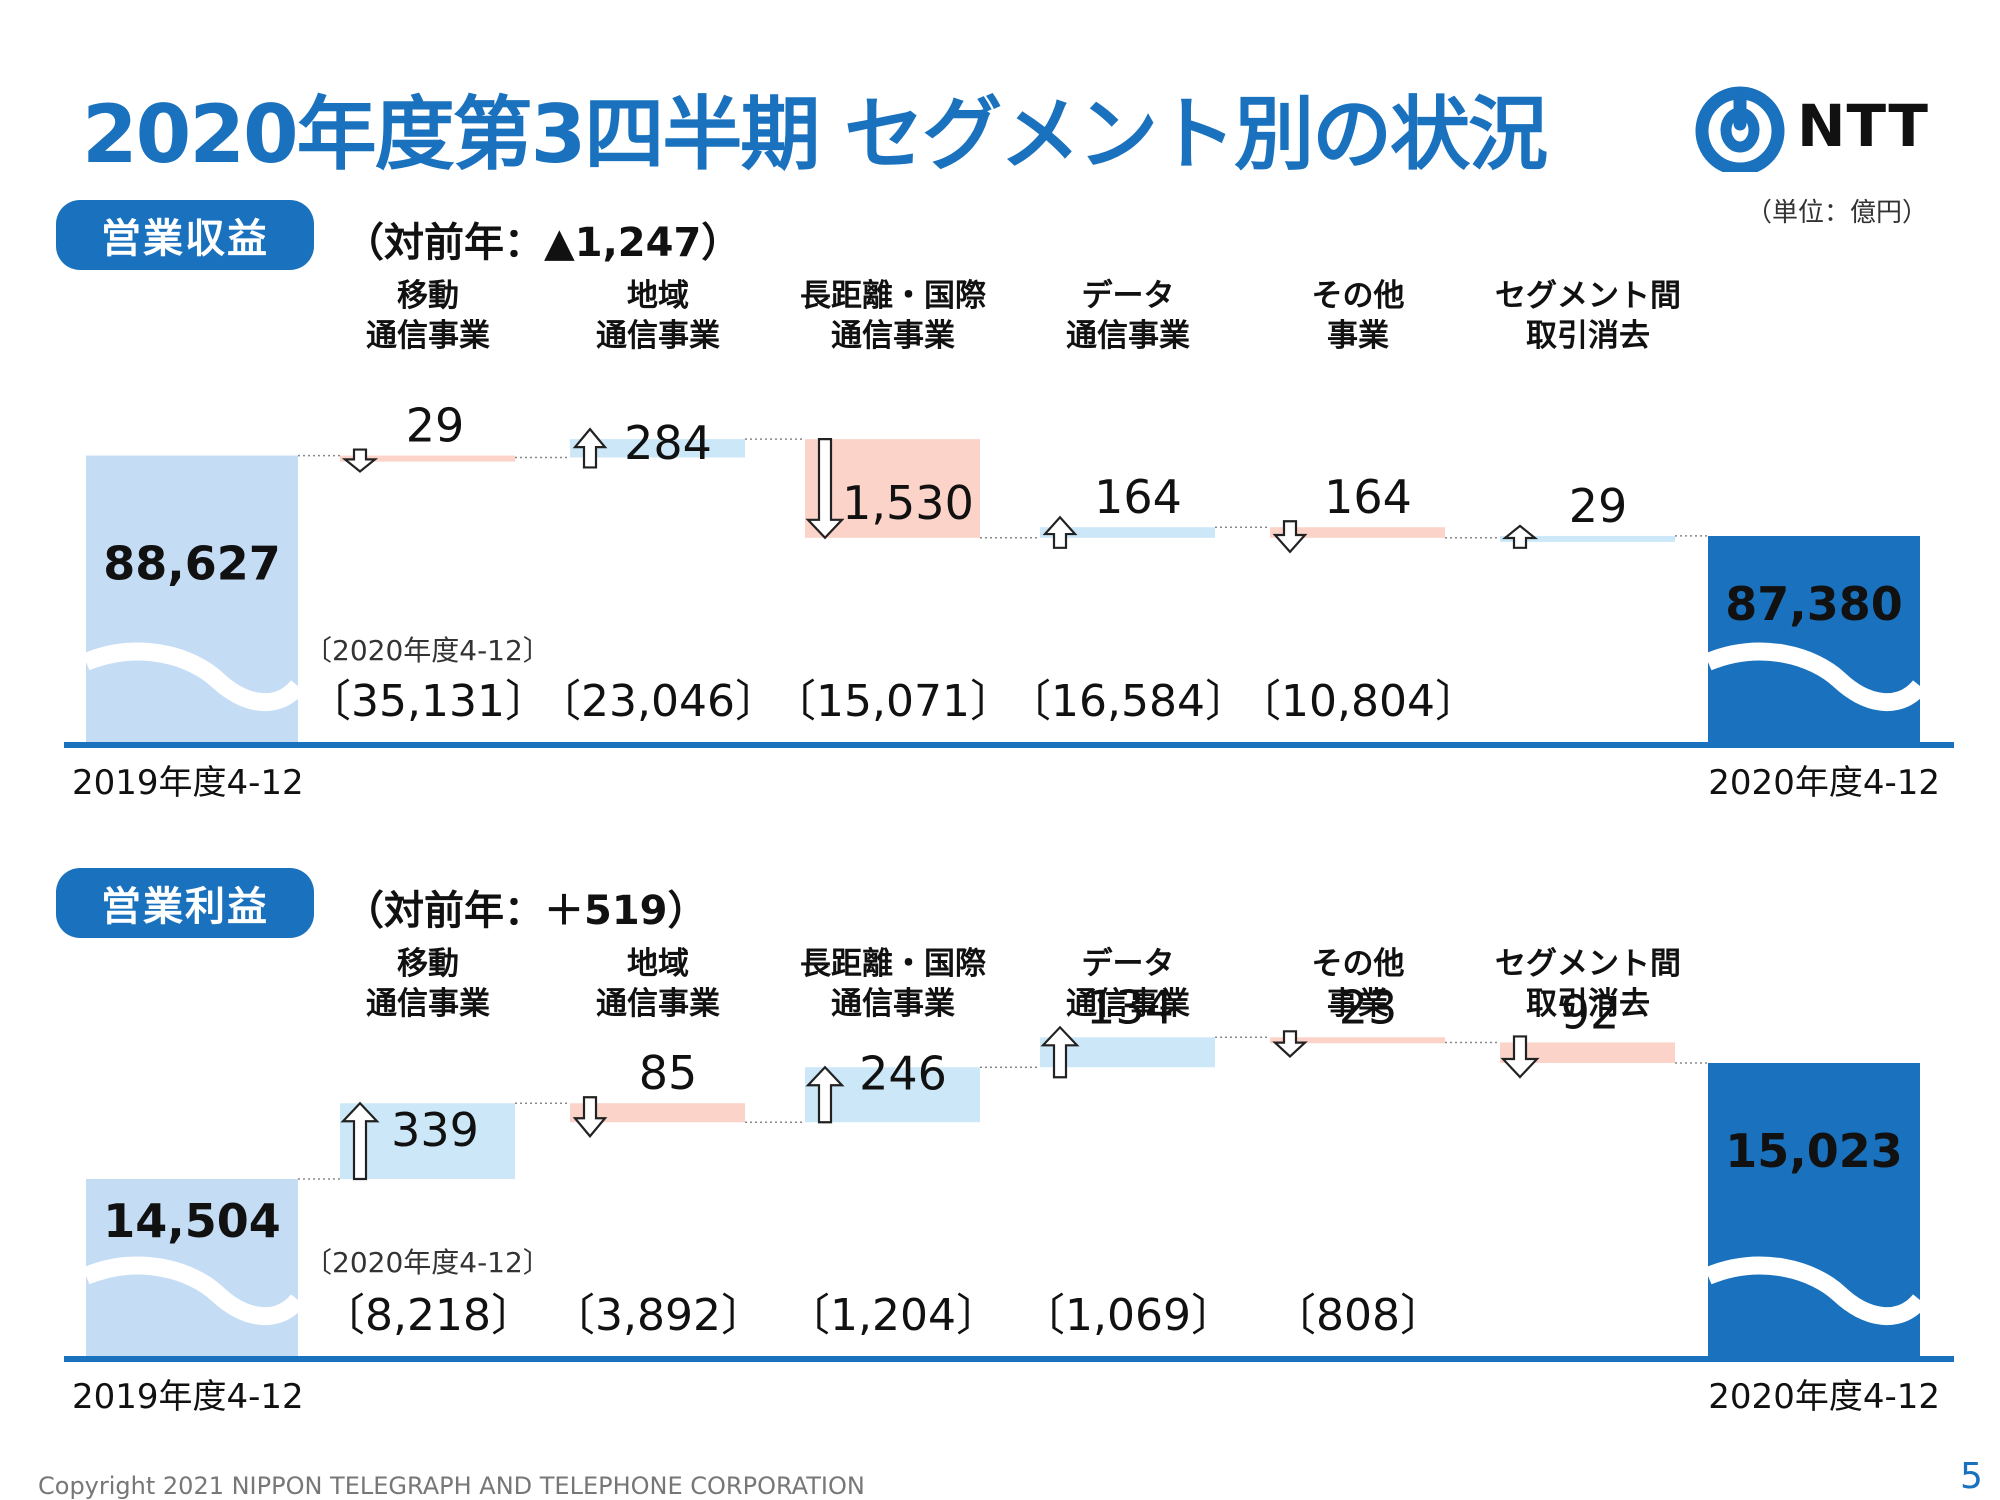  What do you see at coordinates (526, 911) in the screenshot?
I see `profit-yoy-change: （対前年：＋519）` at bounding box center [526, 911].